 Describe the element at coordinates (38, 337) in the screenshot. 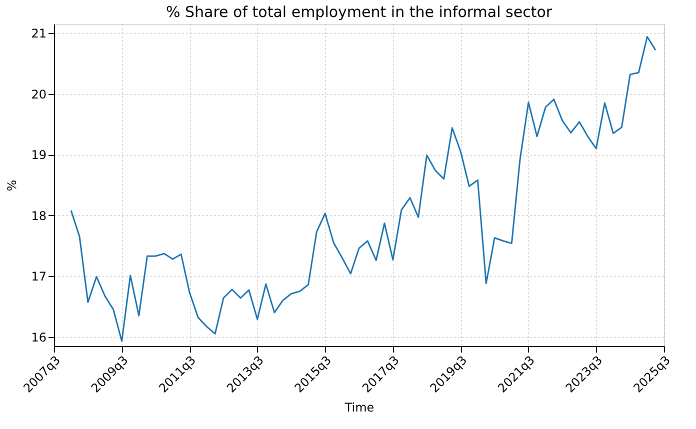

I see `y-tick-label: 16` at that location.